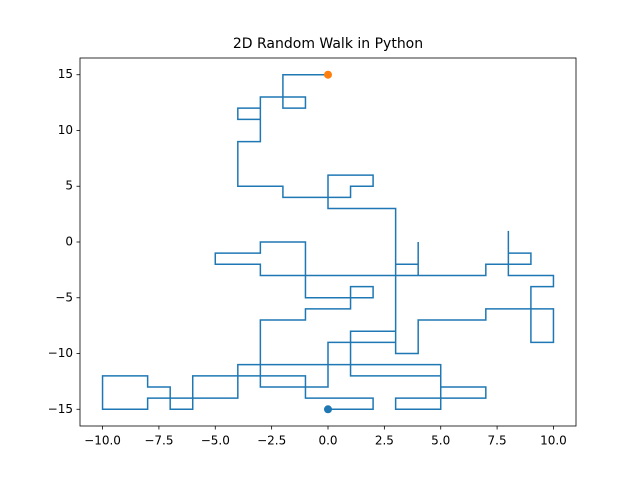  I want to click on x-tick-label: −7.5, so click(158, 441).